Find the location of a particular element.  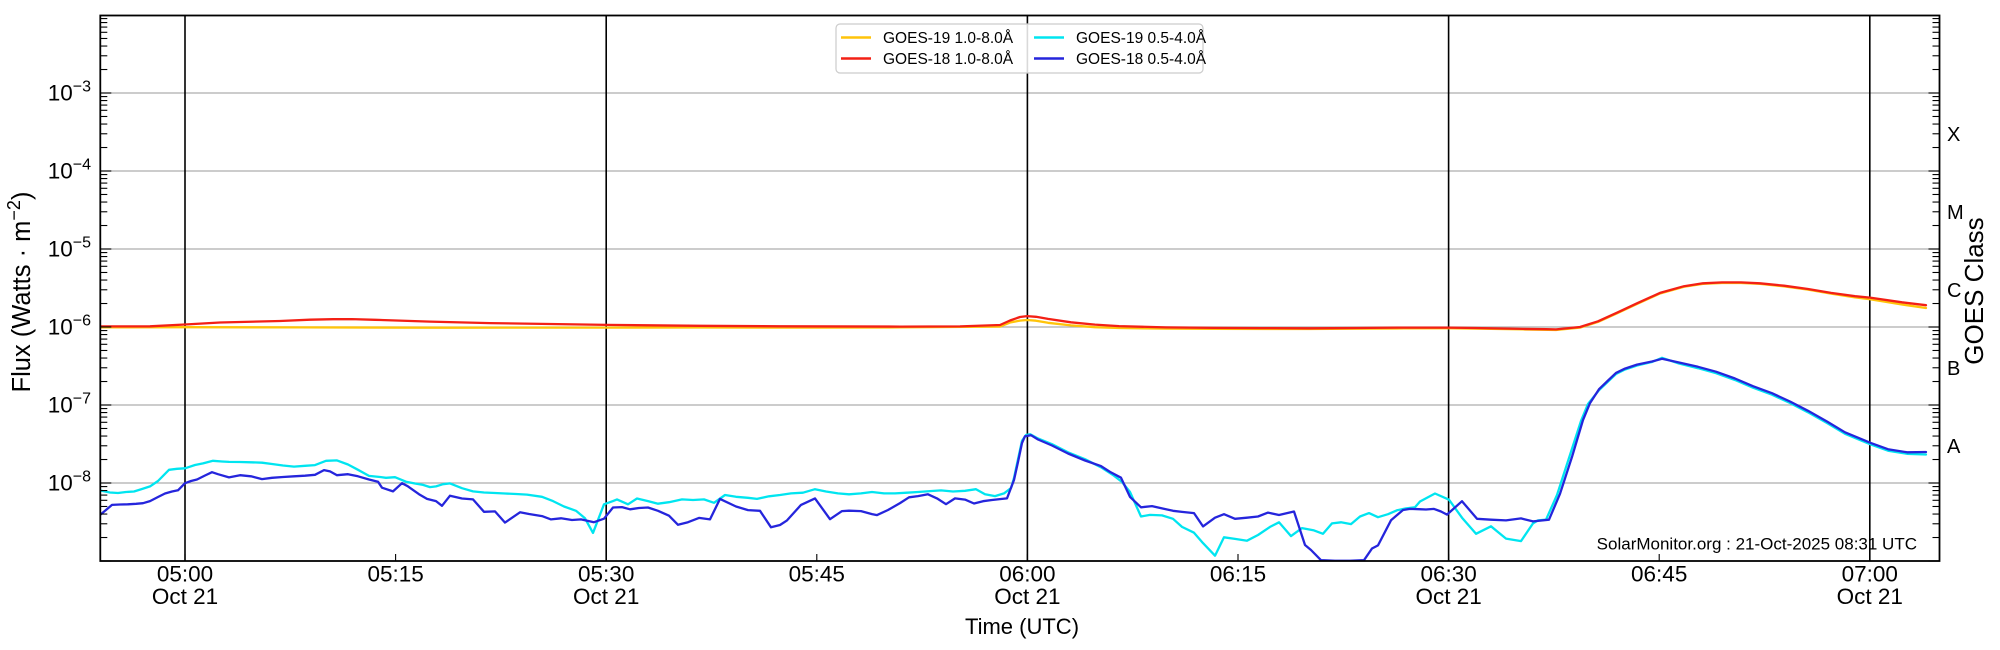

svg-text: GOES-19 1.0-8.0Å is located at coordinates (948, 38).